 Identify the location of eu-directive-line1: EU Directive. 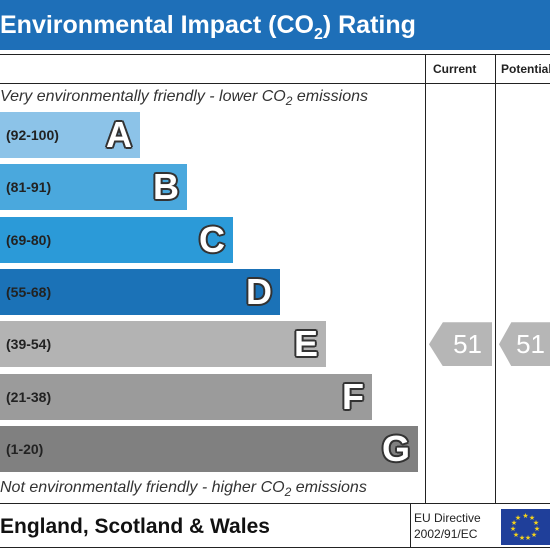
(447, 518).